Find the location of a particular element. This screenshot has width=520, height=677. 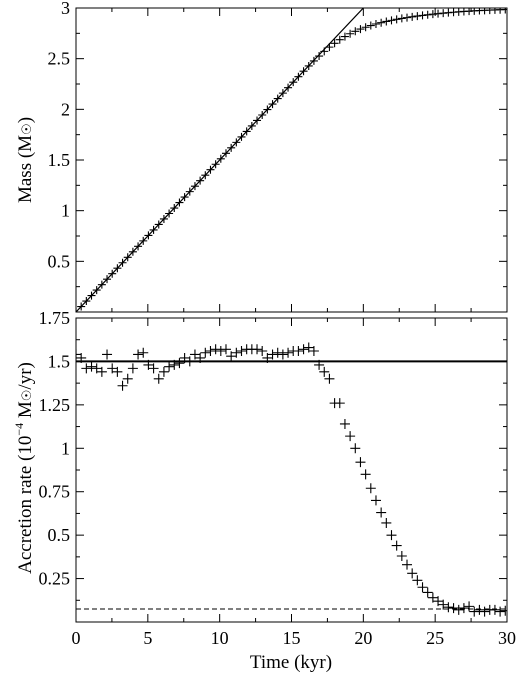

mass-y-tick-label: 1.5 is located at coordinates (59, 160).